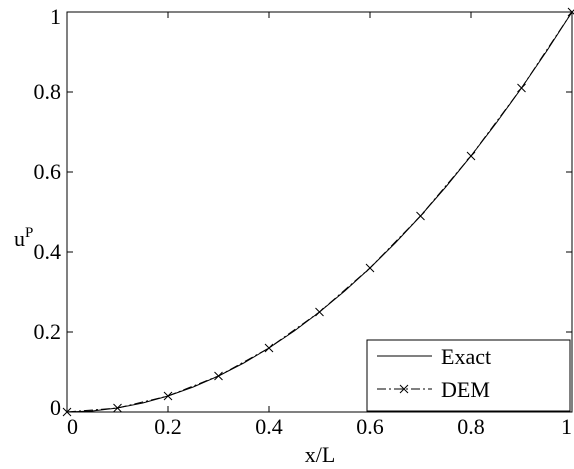 This screenshot has height=469, width=574. What do you see at coordinates (55, 16) in the screenshot?
I see `y-tick-label: 1` at bounding box center [55, 16].